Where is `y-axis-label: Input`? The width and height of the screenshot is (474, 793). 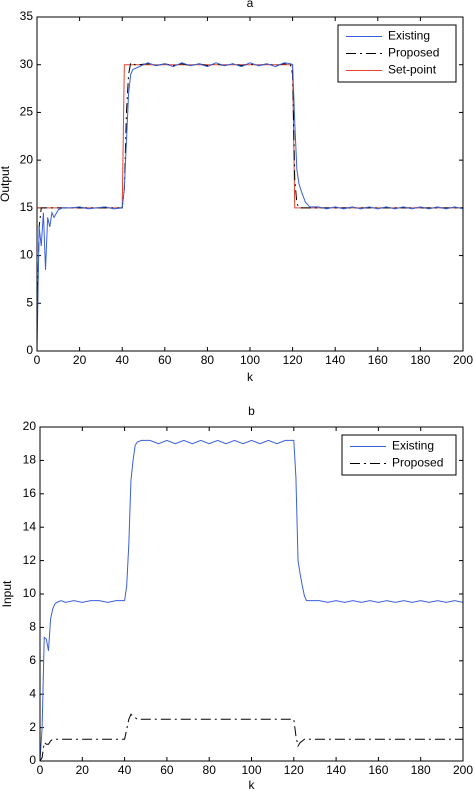 y-axis-label: Input is located at coordinates (7, 593).